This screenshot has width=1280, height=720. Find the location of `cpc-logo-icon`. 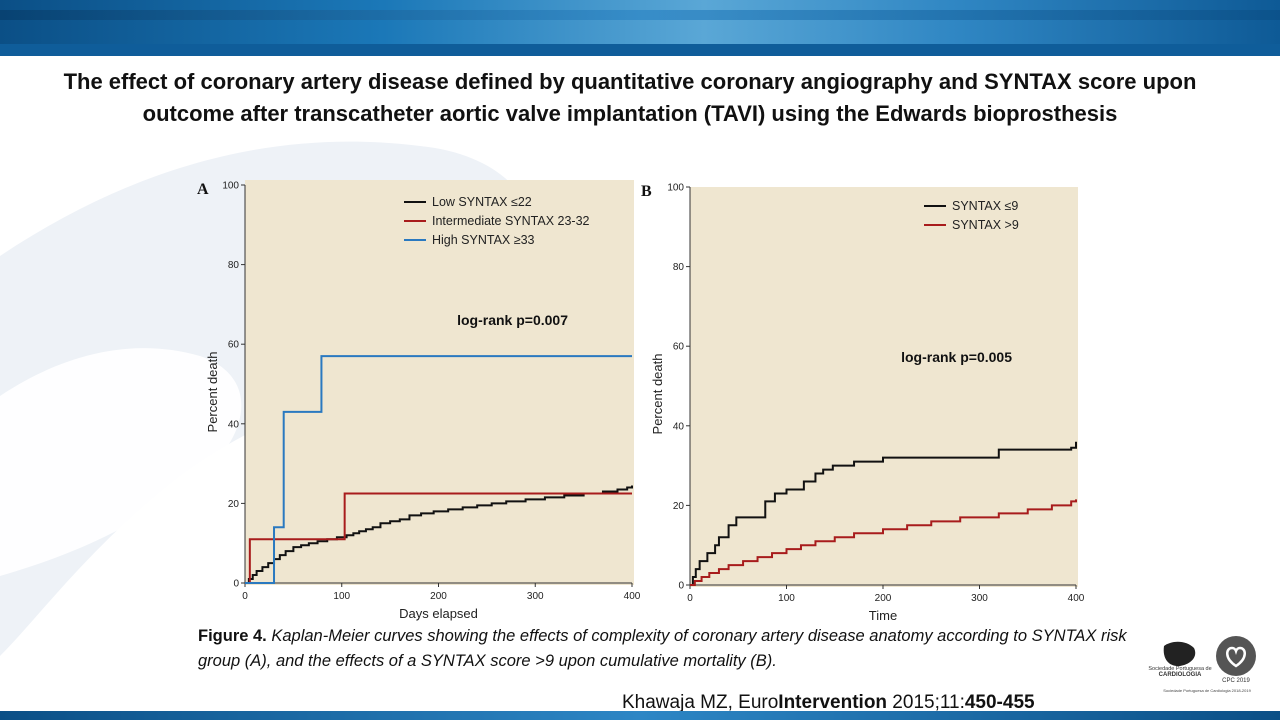

cpc-logo-icon is located at coordinates (1236, 656).